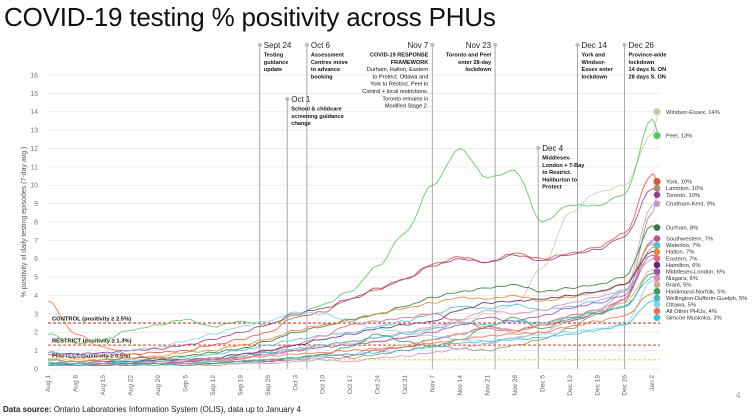 The width and height of the screenshot is (753, 420). Describe the element at coordinates (34, 167) in the screenshot. I see `y-tick-label: 11` at that location.